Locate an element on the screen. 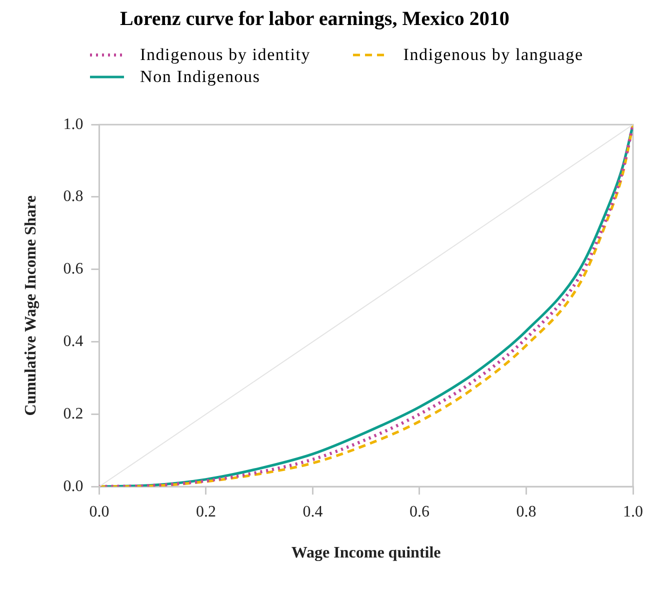 This screenshot has width=659, height=606. y-tick-label: 1.0 is located at coordinates (73, 124).